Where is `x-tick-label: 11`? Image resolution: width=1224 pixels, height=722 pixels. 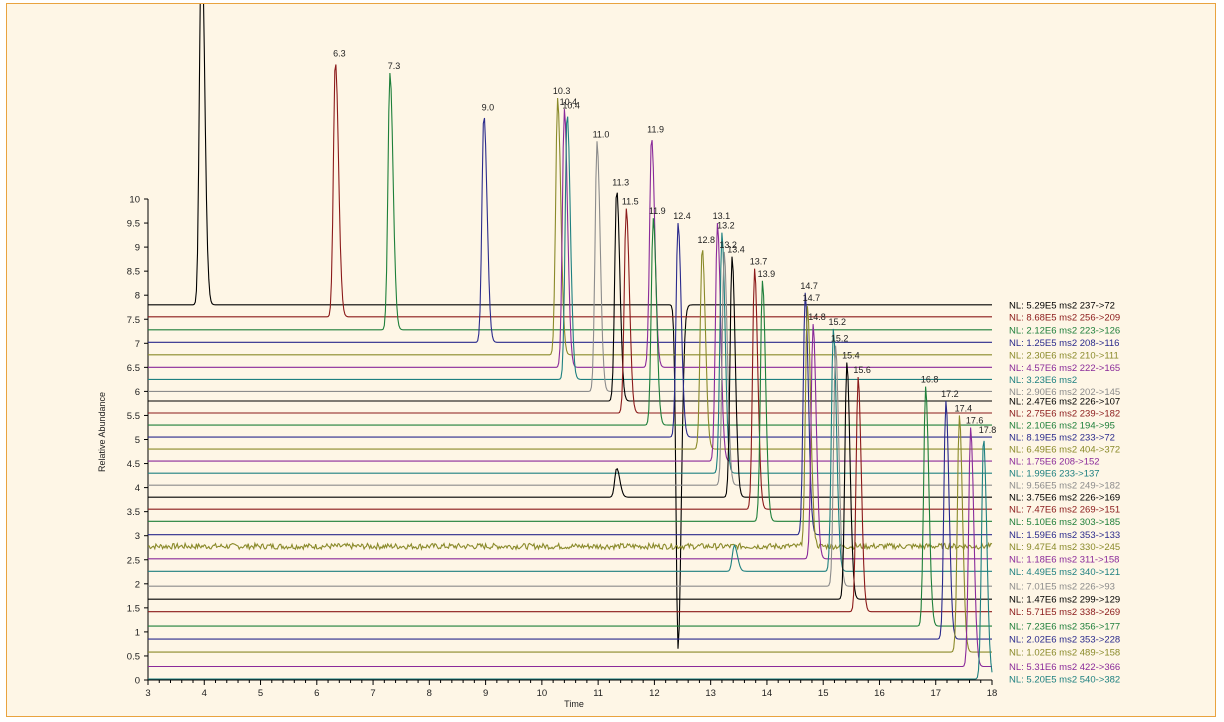
x-tick-label: 11 is located at coordinates (598, 693).